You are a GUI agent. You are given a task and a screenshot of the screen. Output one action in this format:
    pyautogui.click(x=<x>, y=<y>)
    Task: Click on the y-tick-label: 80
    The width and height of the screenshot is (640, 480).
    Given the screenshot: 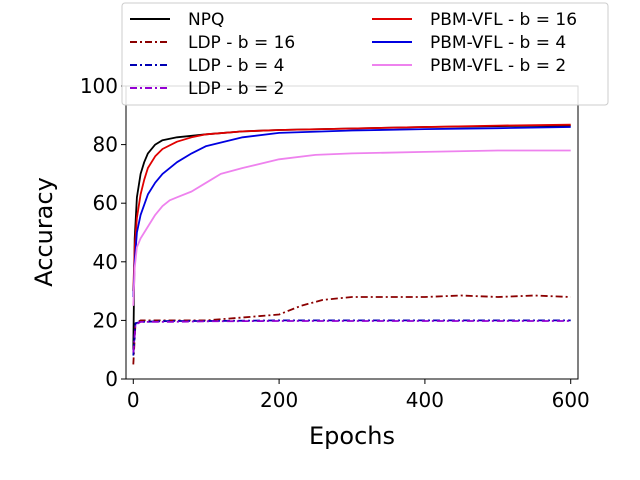 What is the action you would take?
    pyautogui.click(x=105, y=145)
    